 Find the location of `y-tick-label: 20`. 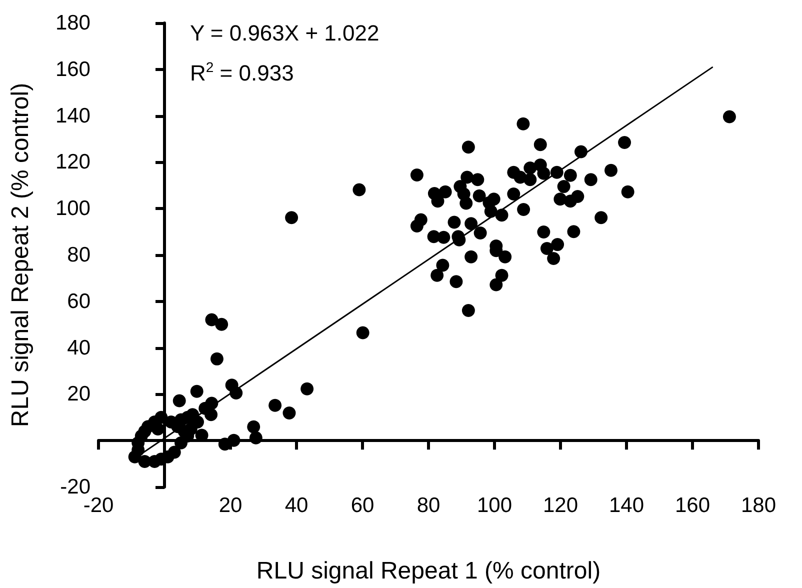

y-tick-label: 20 is located at coordinates (78, 394).